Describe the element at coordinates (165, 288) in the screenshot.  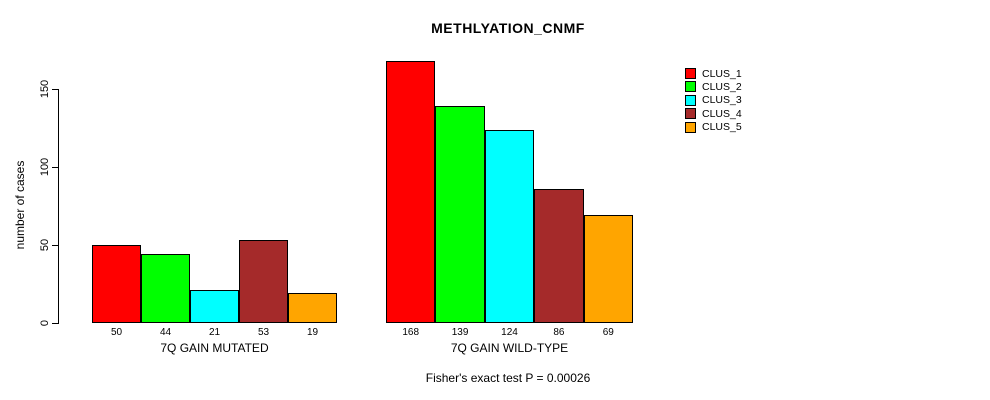
I see `bar-clus_2-group1` at that location.